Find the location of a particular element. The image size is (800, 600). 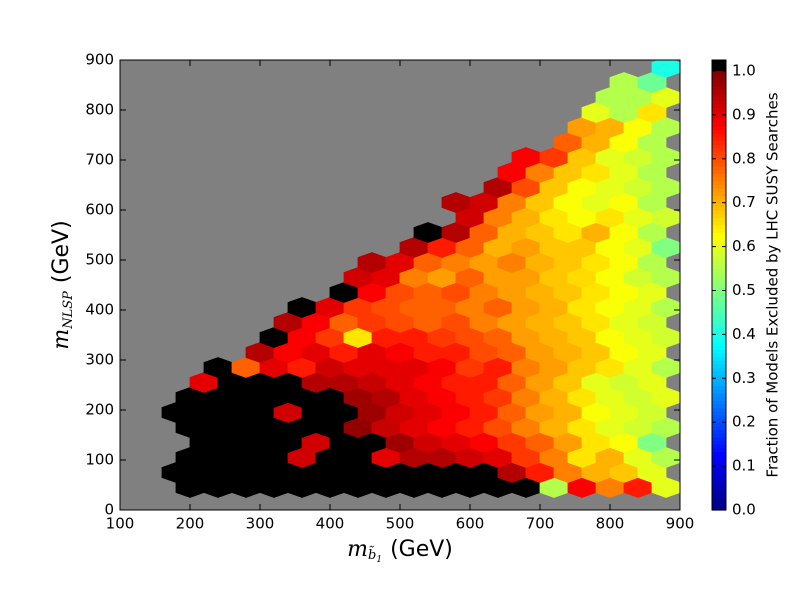

y-tick-label: 700 is located at coordinates (99, 160).